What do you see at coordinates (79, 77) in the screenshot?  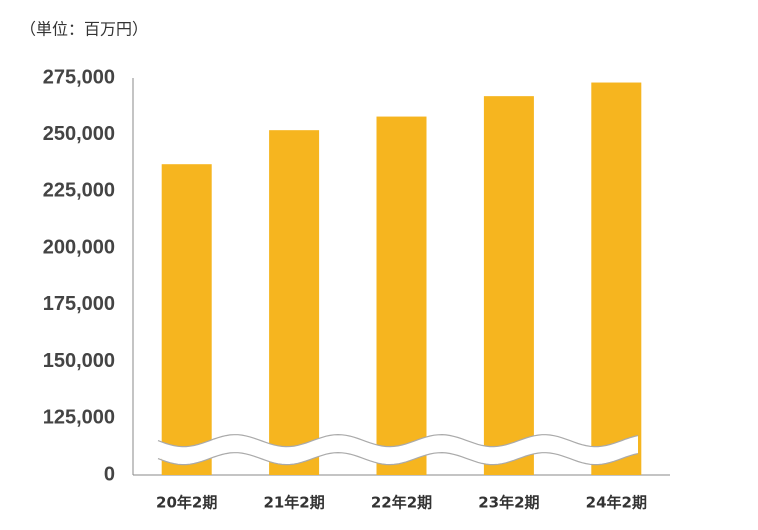 I see `y-tick-label: 275,000` at bounding box center [79, 77].